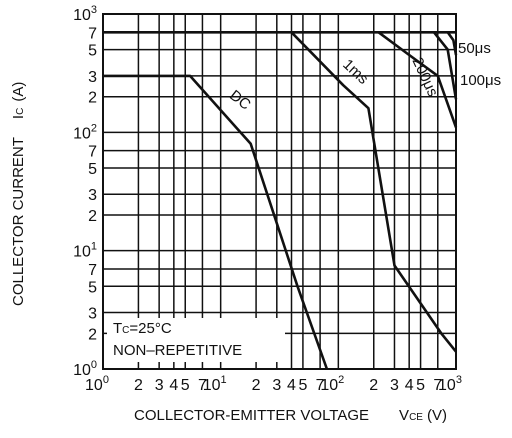 The height and width of the screenshot is (438, 512). What do you see at coordinates (177, 350) in the screenshot?
I see `annotation-non-repetitive: NON–REPETITIVE` at bounding box center [177, 350].